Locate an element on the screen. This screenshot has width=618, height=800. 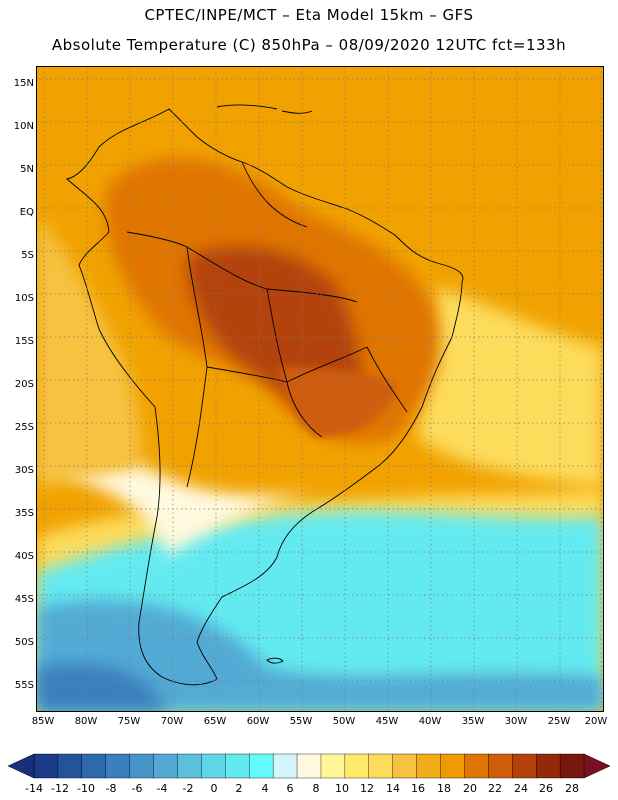
lat-label: 15S is located at coordinates (24, 341).